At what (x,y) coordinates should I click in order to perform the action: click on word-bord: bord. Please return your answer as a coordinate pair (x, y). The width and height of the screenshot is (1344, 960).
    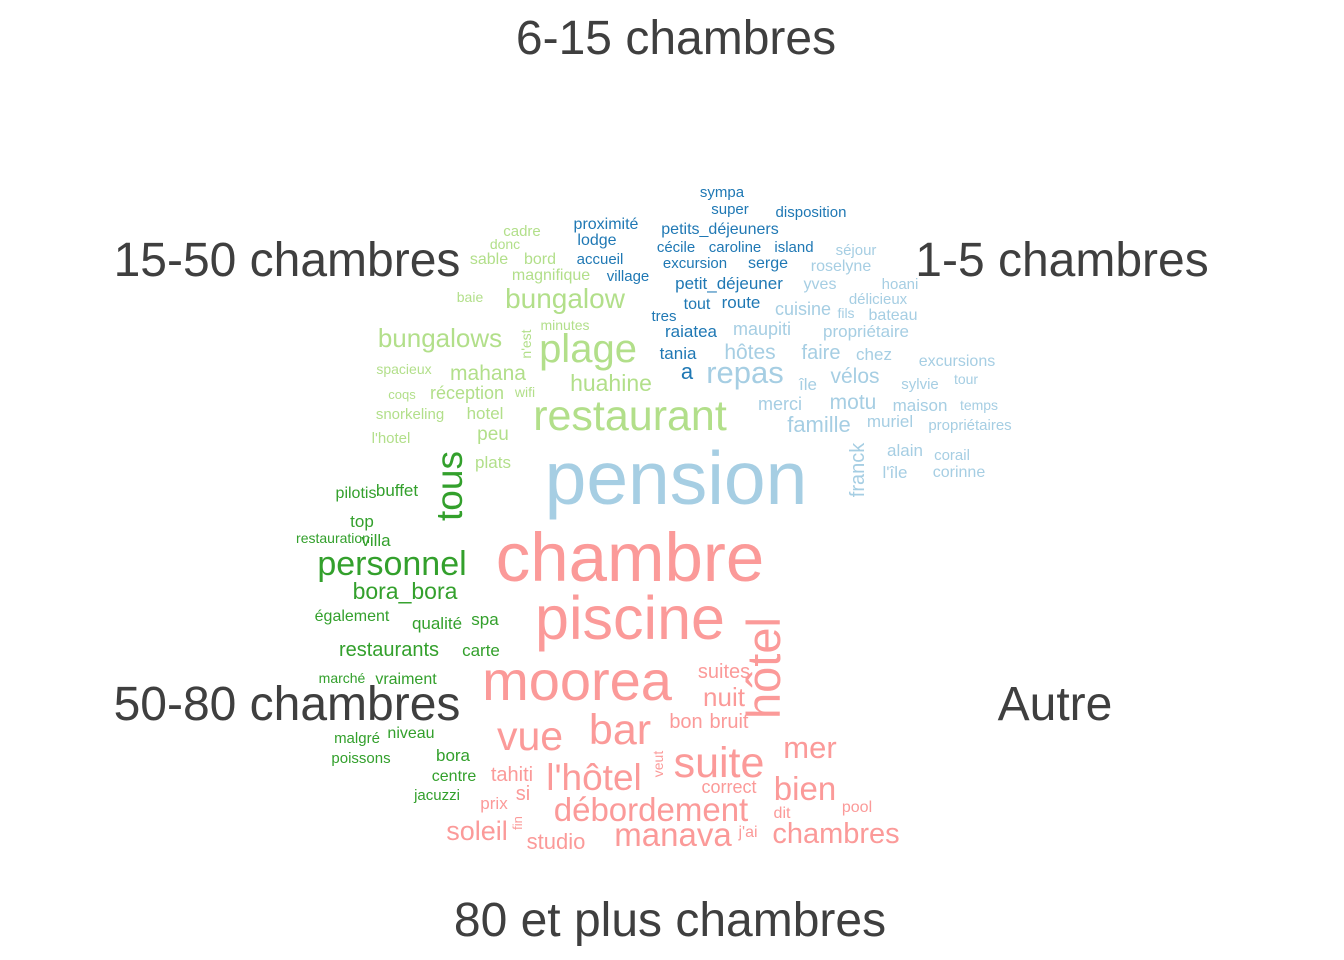
    Looking at the image, I should click on (540, 259).